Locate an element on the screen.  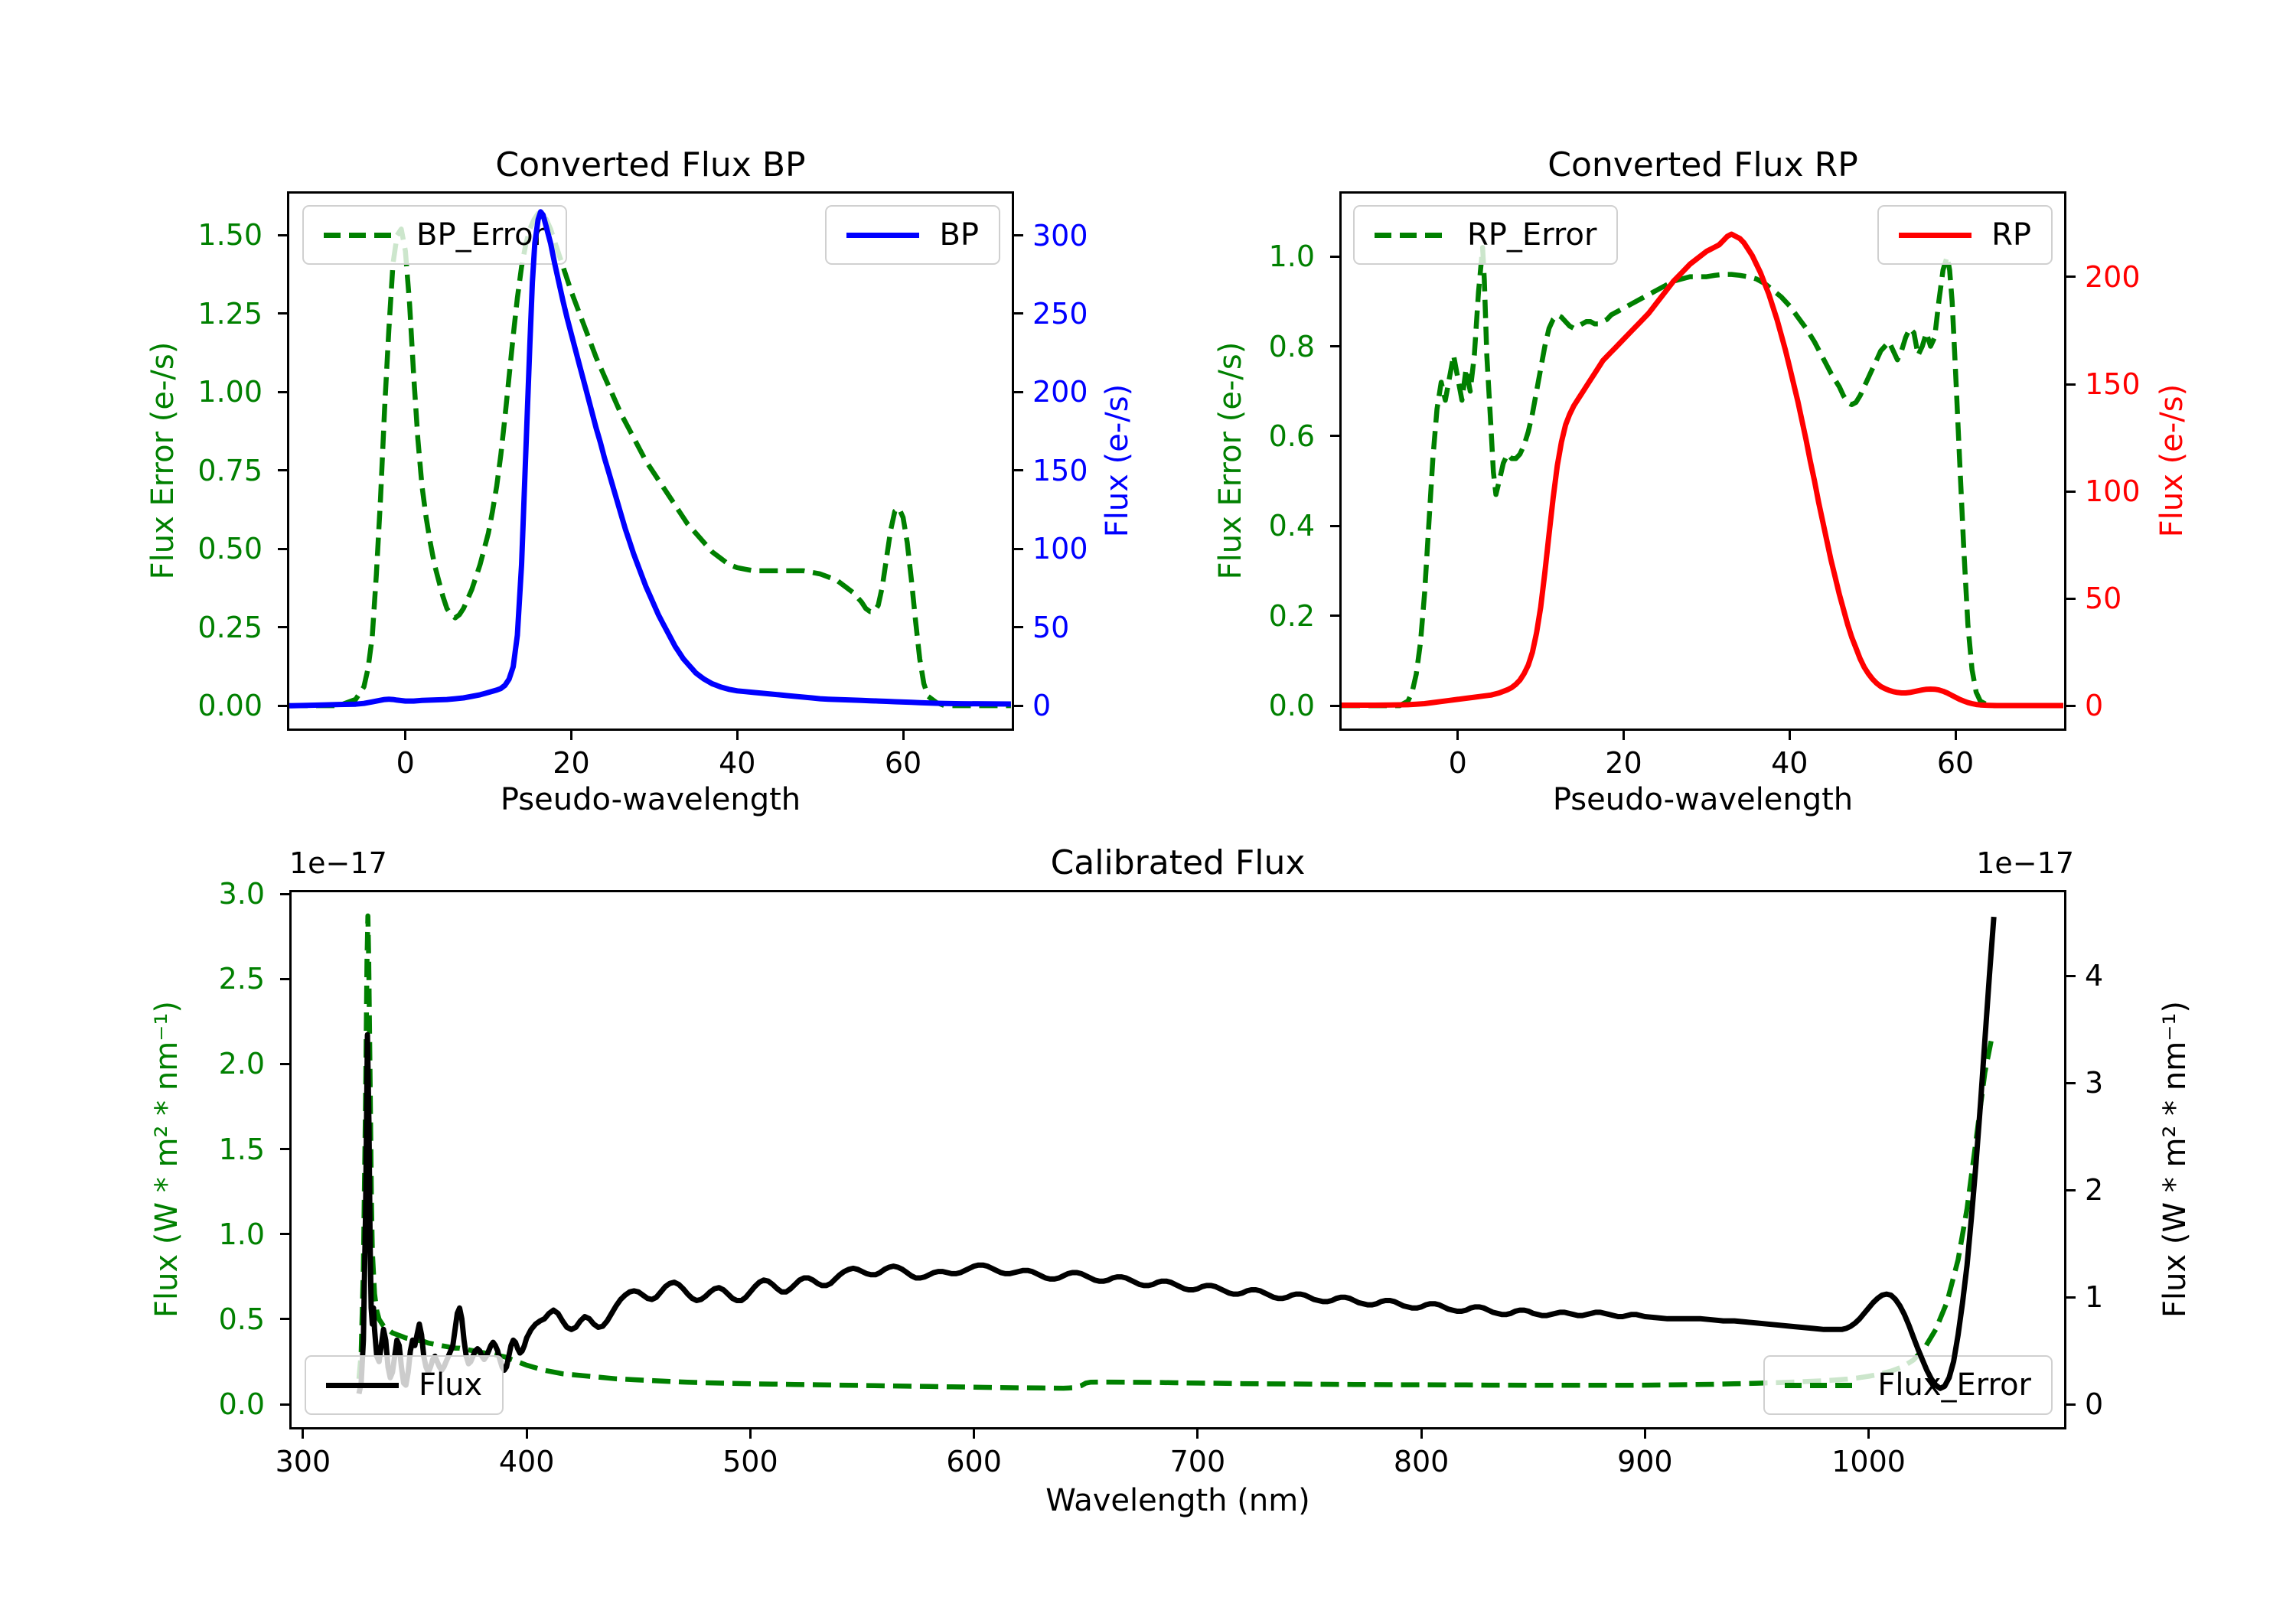
legend-rp-error: RP_Error is located at coordinates (1486, 235).